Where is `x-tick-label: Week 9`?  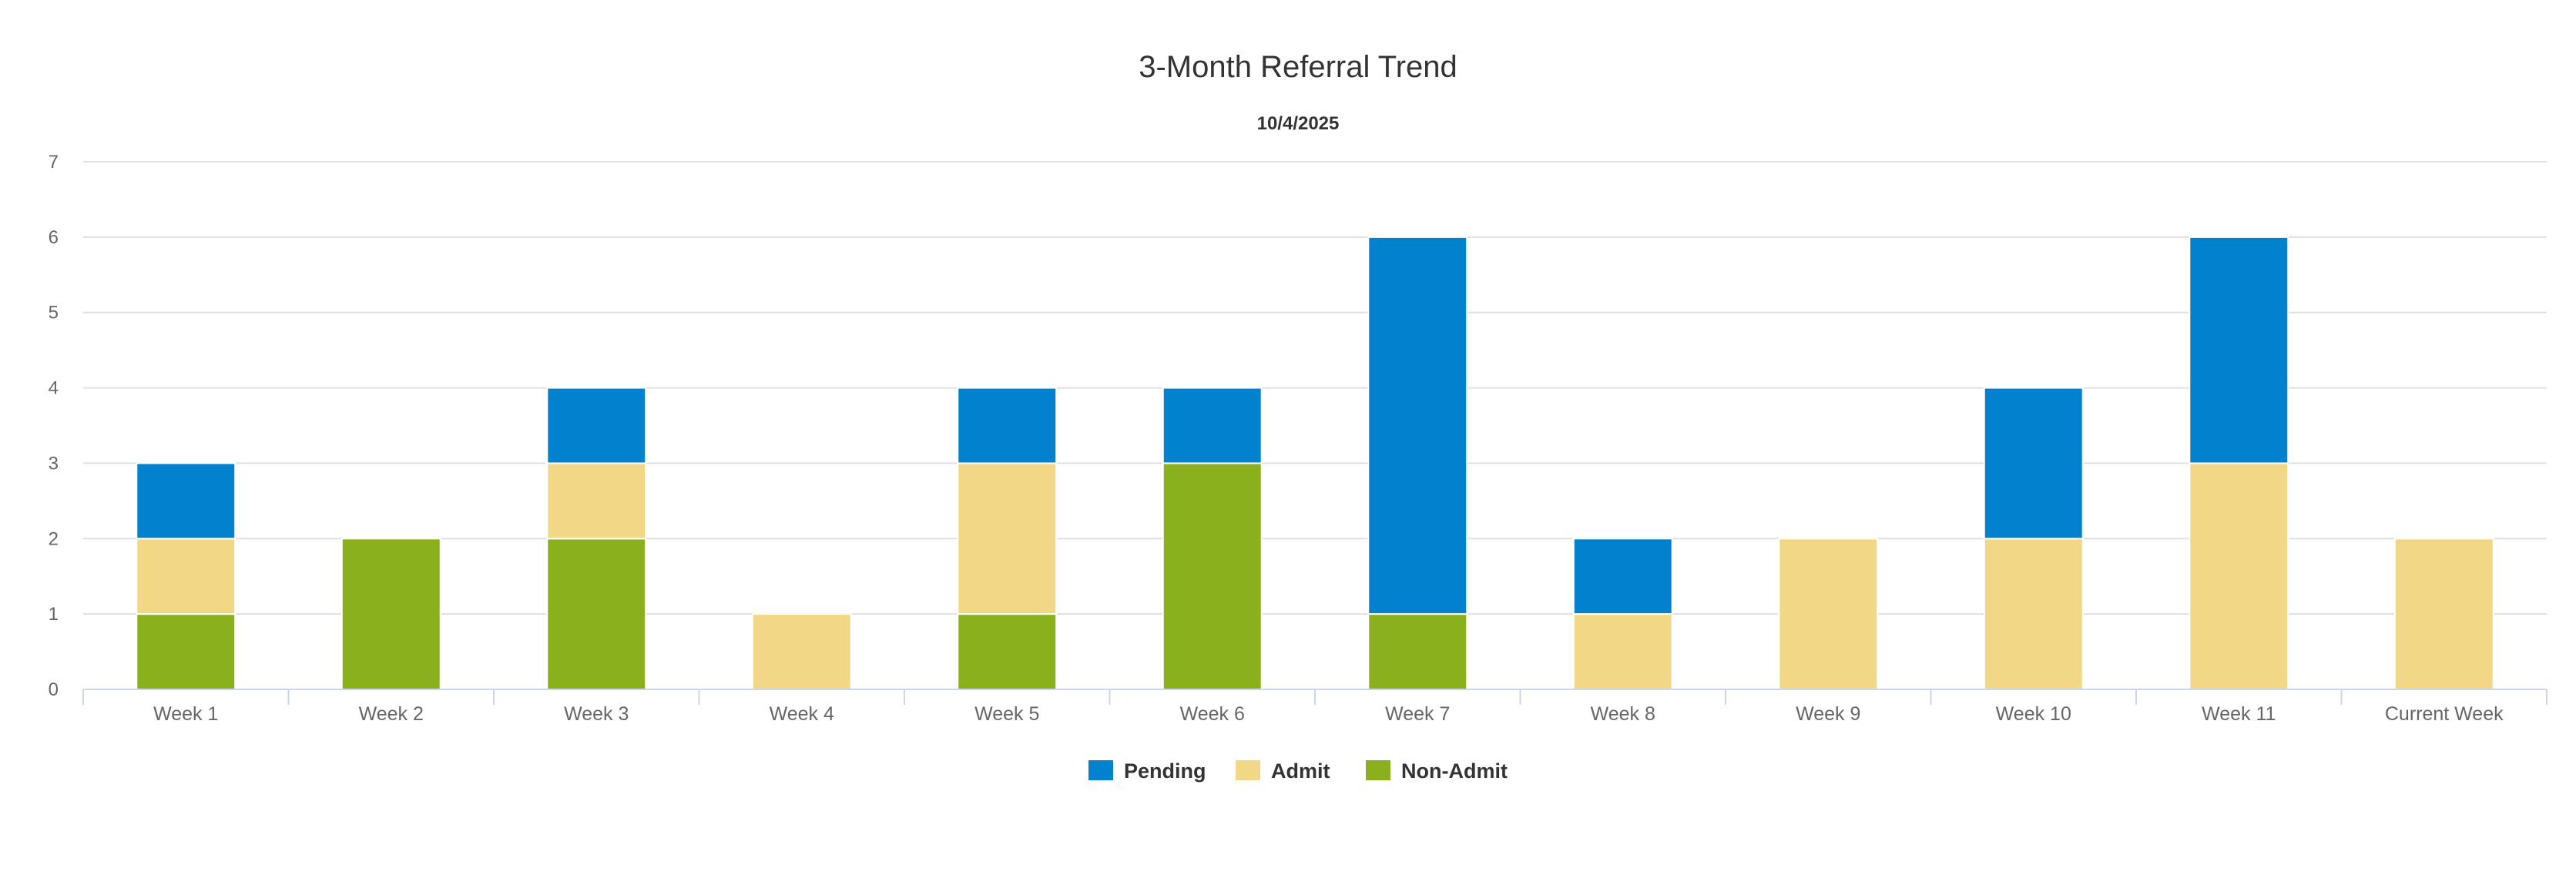
x-tick-label: Week 9 is located at coordinates (1828, 714).